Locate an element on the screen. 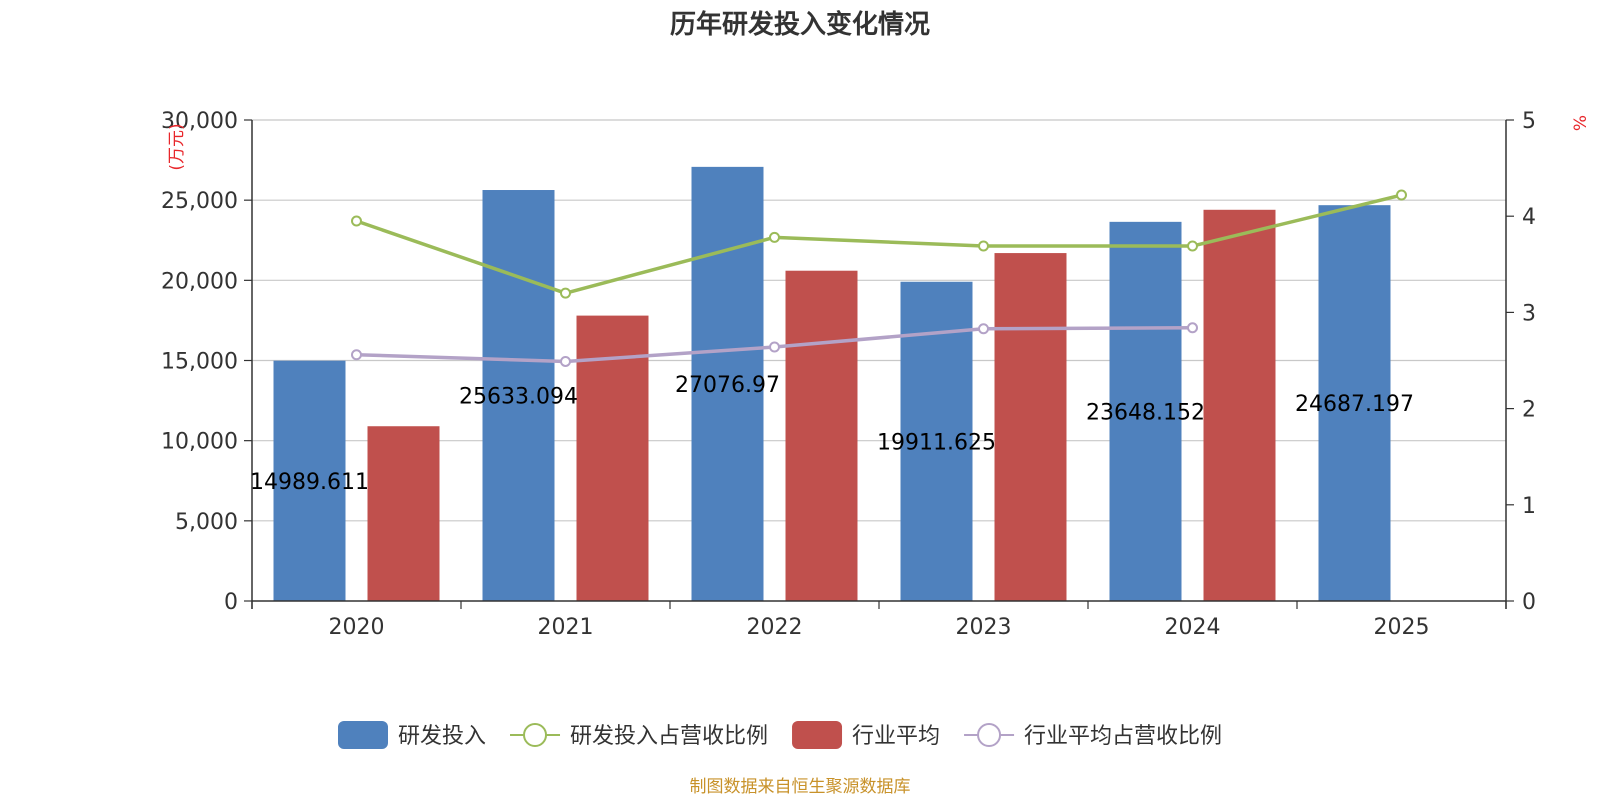 This screenshot has height=800, width=1600. legend-item: 研发投入占营收比例 is located at coordinates (639, 736).